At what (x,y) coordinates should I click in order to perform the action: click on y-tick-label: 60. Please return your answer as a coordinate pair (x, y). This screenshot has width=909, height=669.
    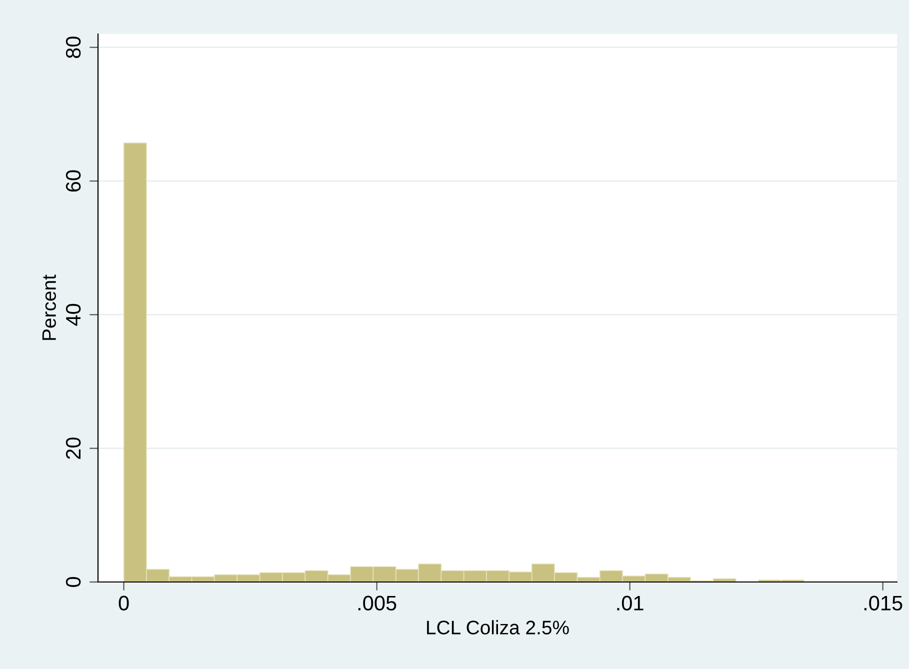
    Looking at the image, I should click on (73, 181).